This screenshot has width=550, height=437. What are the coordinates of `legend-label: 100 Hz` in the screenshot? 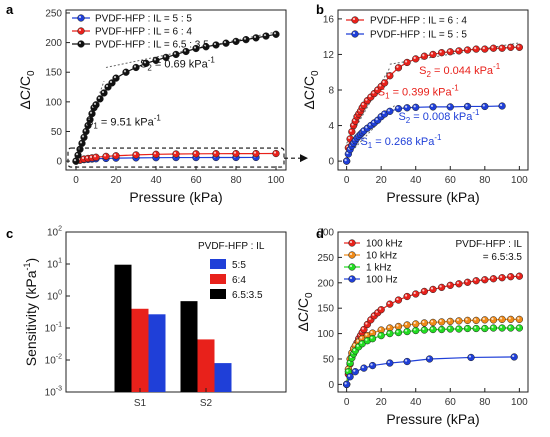 It's located at (382, 280).